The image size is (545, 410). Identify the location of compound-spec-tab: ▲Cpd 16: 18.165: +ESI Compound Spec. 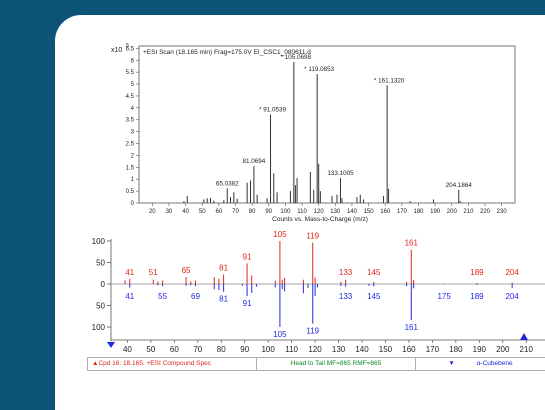
(172, 364).